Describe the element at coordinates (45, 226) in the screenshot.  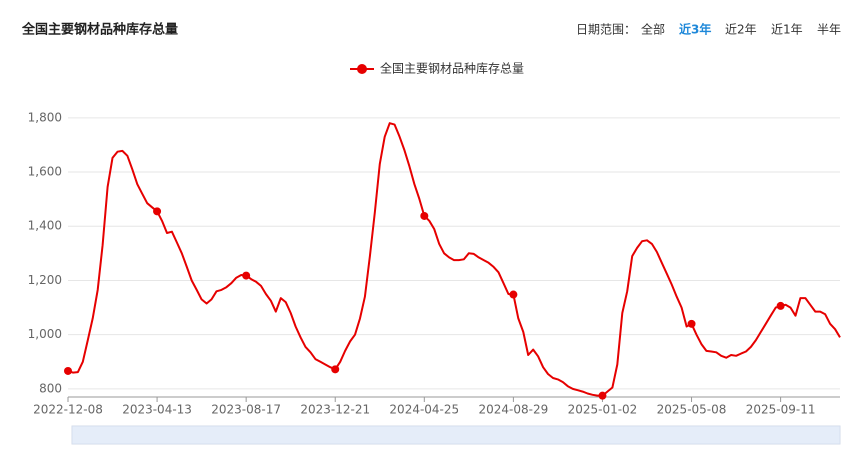
I see `y-tick-label: 1,400` at that location.